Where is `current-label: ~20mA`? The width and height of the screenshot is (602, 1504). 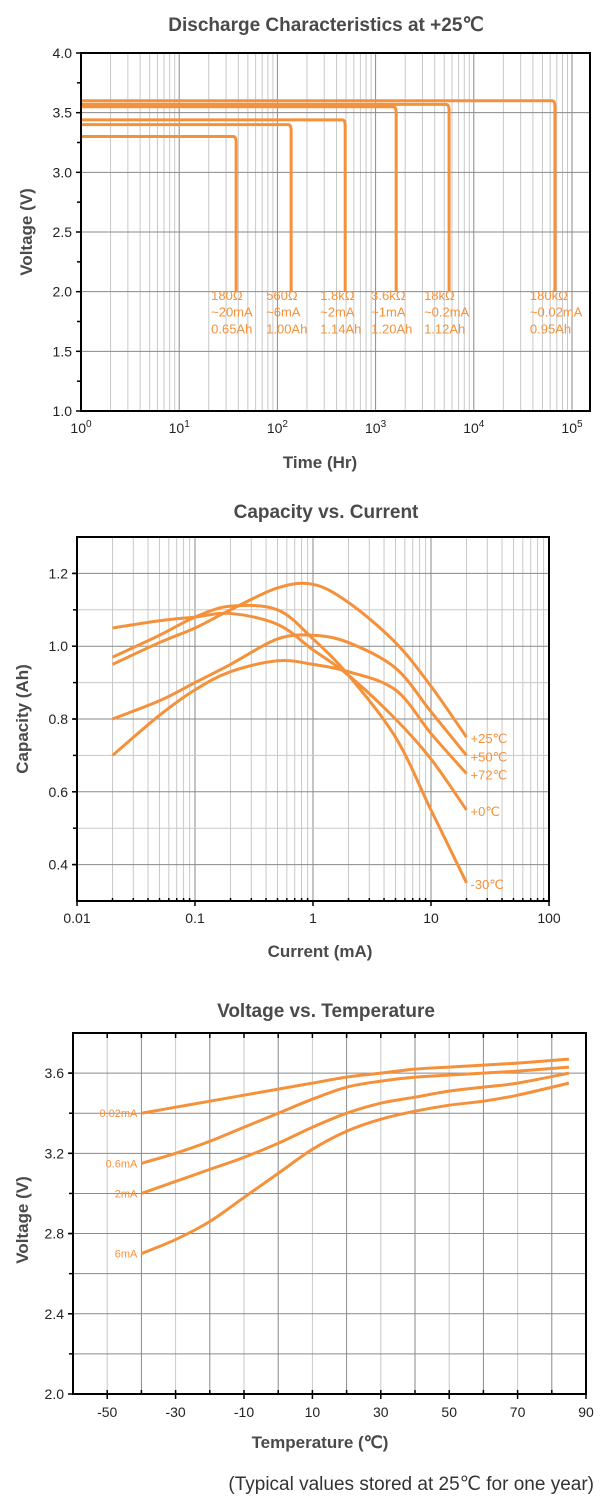
current-label: ~20mA is located at coordinates (232, 312).